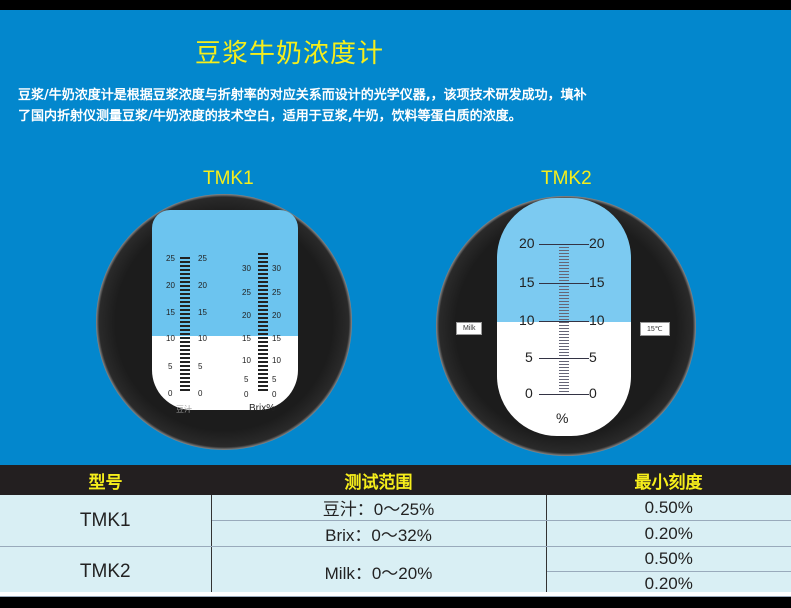  I want to click on scope-view-tmk2: 20 20 15 15 10 10 5 5 0 0 %, so click(564, 317).